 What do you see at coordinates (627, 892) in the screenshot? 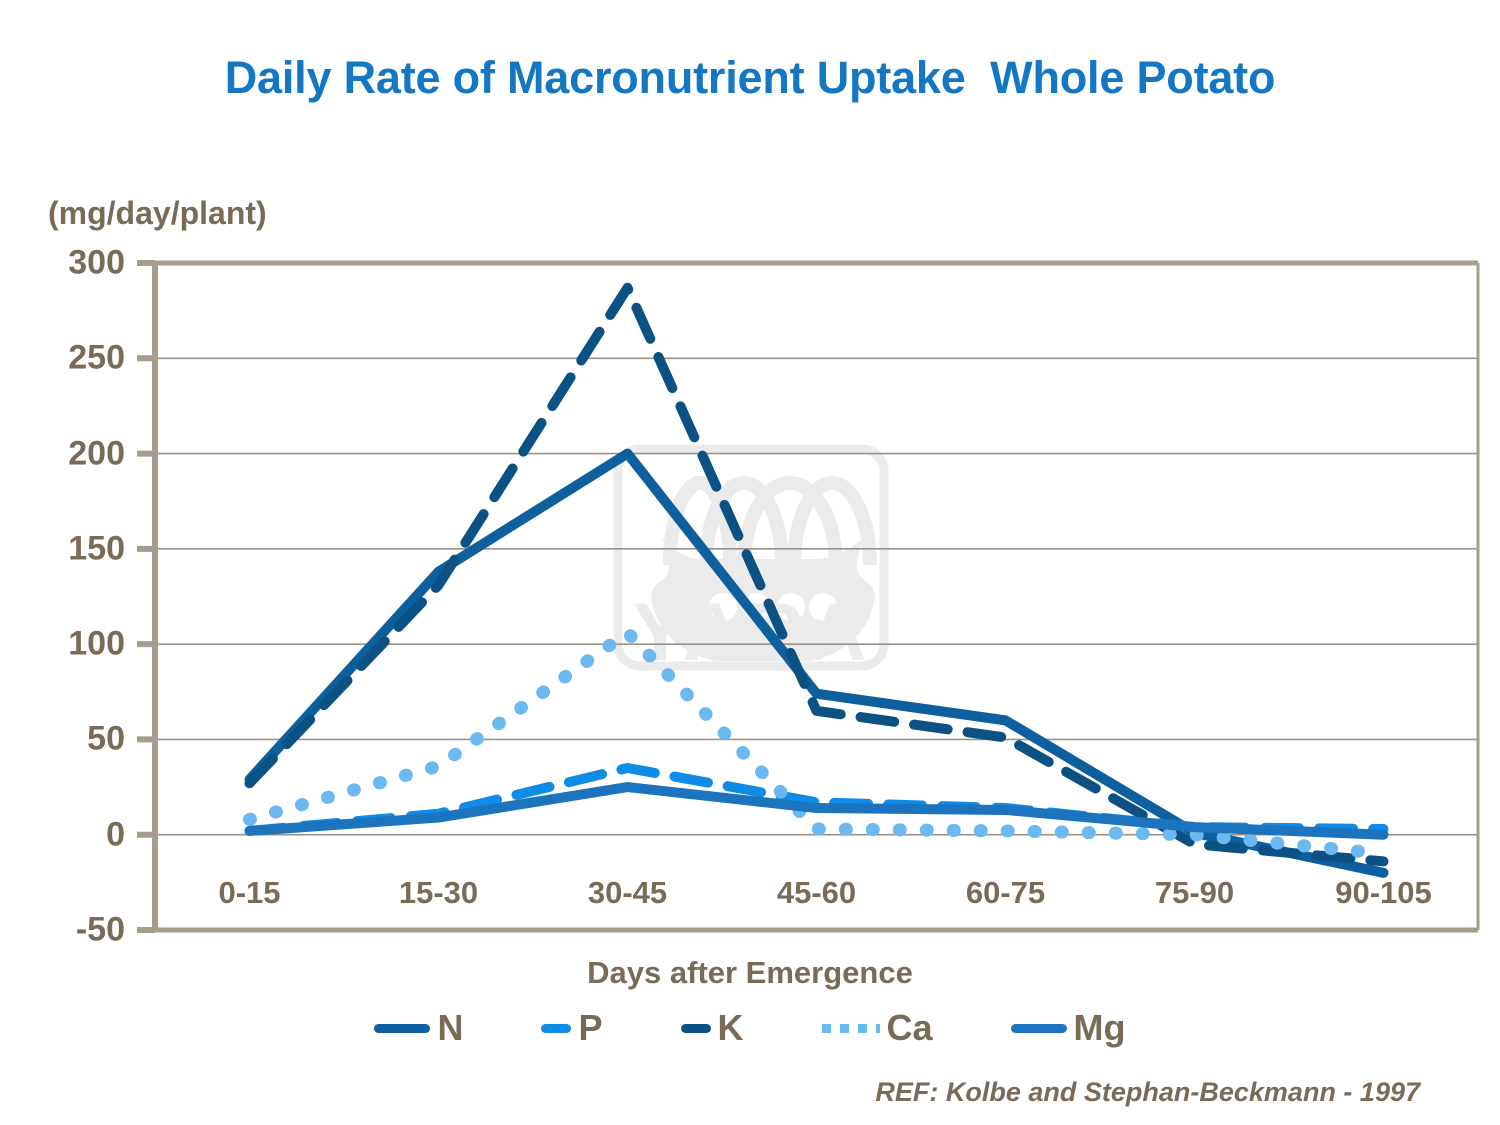
I see `x-axis-tick-label: 30-45` at bounding box center [627, 892].